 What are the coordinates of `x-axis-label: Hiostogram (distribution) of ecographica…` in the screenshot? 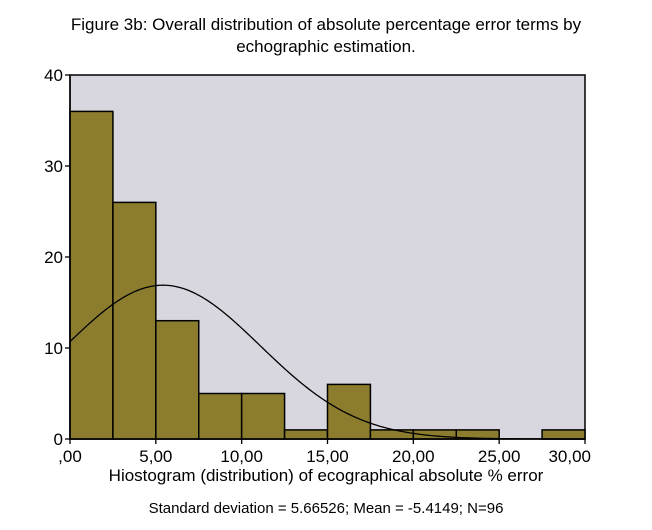 It's located at (326, 475).